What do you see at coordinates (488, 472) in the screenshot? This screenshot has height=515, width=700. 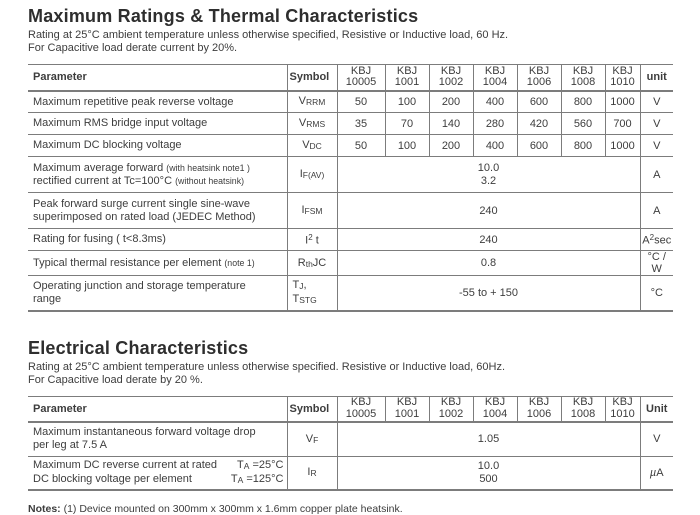 I see `value-cell: 10.0 500` at bounding box center [488, 472].